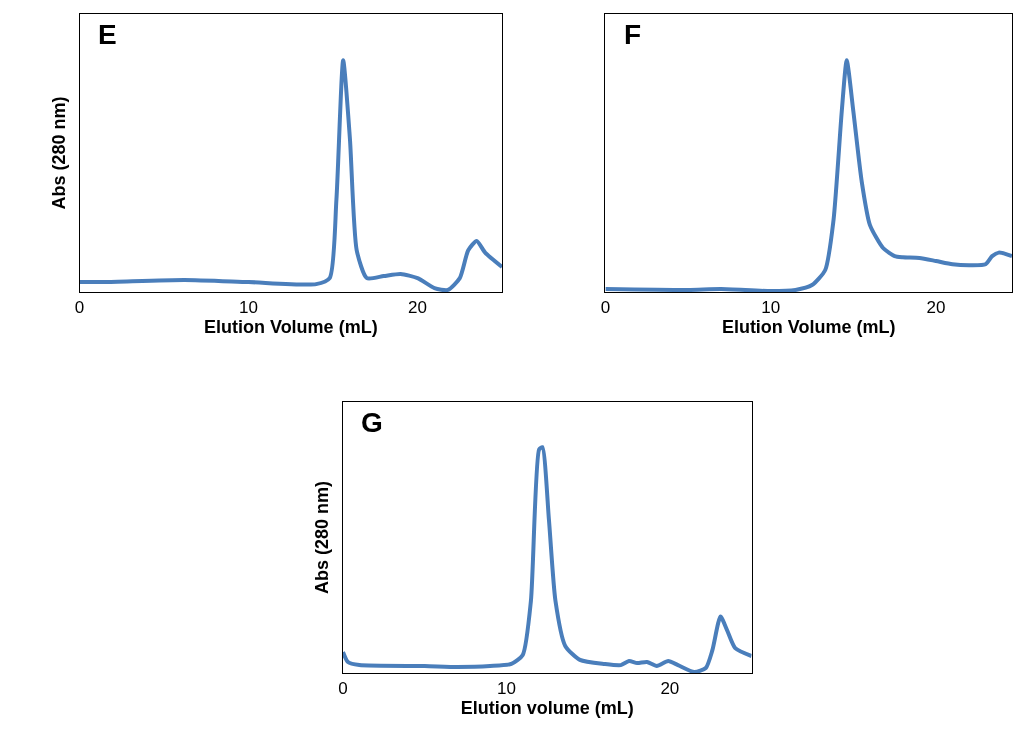 Image resolution: width=1013 pixels, height=744 pixels. What do you see at coordinates (633, 34) in the screenshot?
I see `text: F` at bounding box center [633, 34].